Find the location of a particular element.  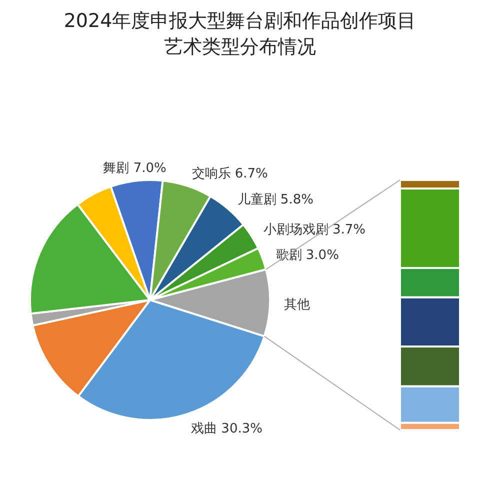

chart-subtitle: 艺术类型分布情况 is located at coordinates (240, 47).